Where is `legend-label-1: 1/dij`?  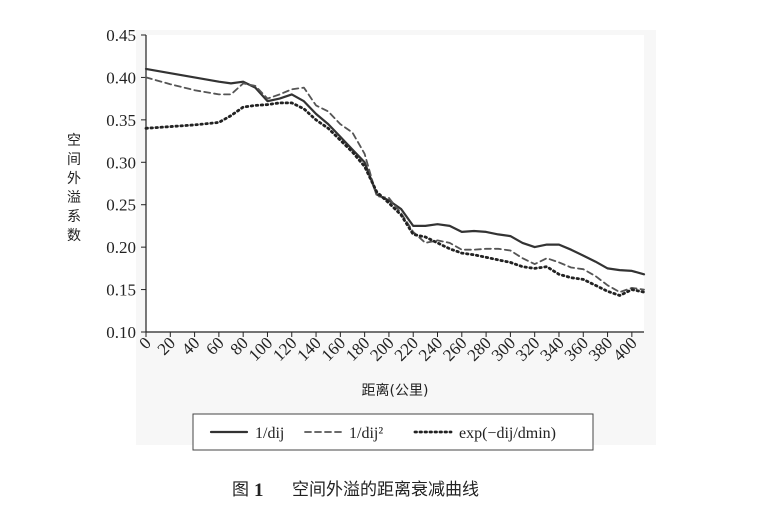 legend-label-1: 1/dij is located at coordinates (269, 433).